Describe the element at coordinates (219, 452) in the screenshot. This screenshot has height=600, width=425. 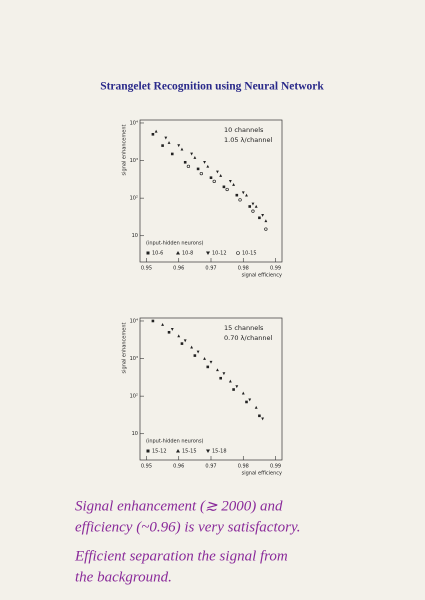
I see `legend-label: 15-18` at that location.